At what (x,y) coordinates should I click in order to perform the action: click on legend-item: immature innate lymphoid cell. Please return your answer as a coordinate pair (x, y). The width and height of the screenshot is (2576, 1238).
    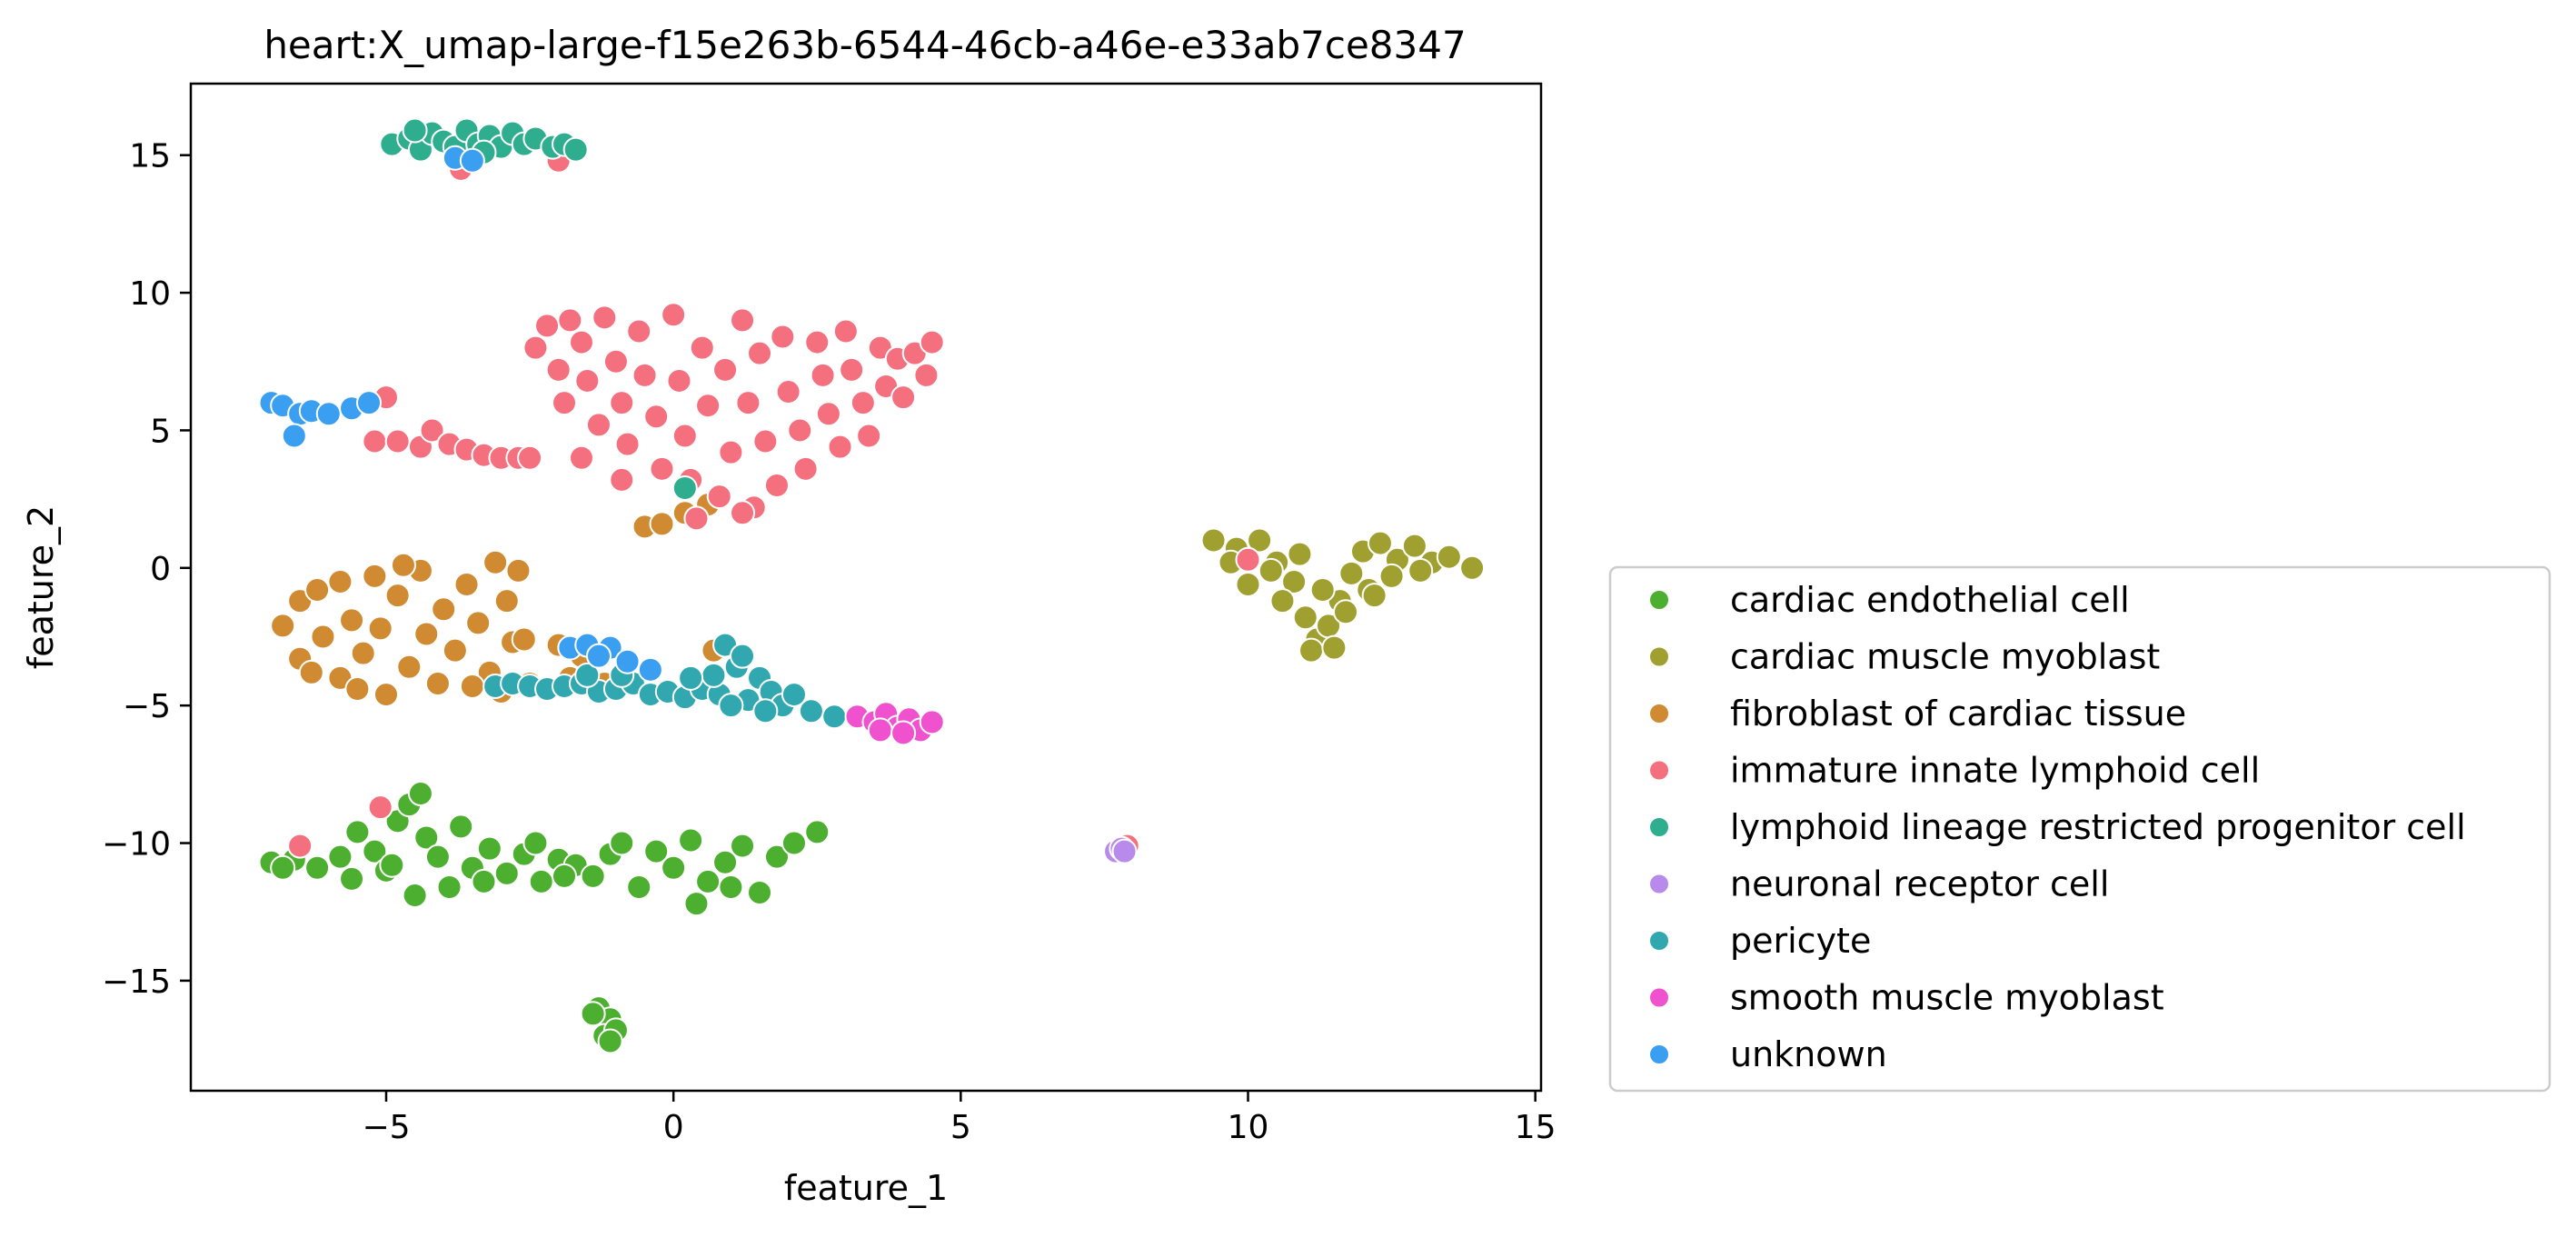
    Looking at the image, I should click on (1954, 771).